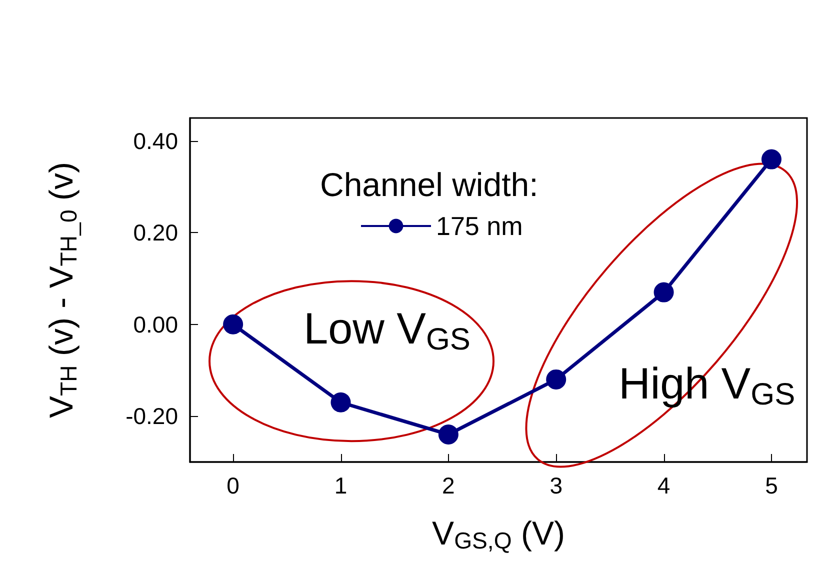 The width and height of the screenshot is (817, 562). I want to click on x-tick-label: 4, so click(663, 485).